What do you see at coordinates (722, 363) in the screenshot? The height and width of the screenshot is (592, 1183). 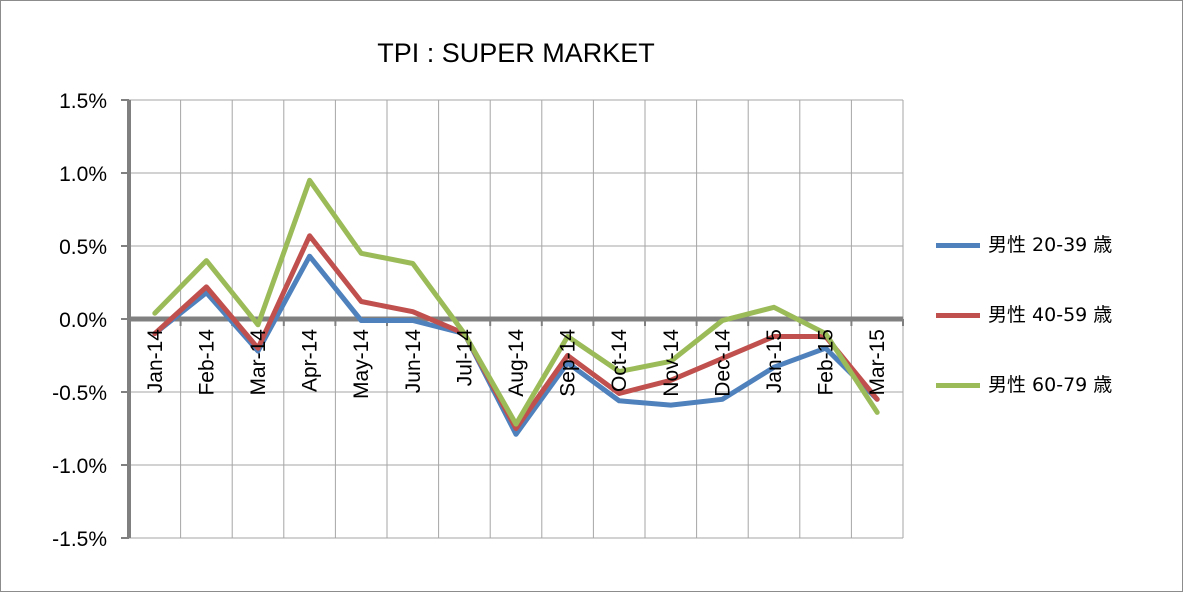 I see `x-tick-label: Dec-14` at bounding box center [722, 363].